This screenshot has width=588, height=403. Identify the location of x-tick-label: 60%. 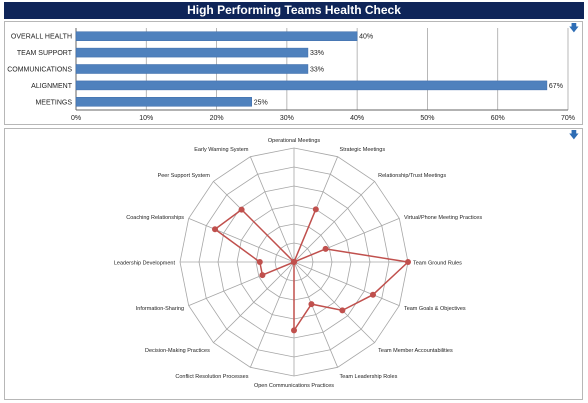
(498, 118).